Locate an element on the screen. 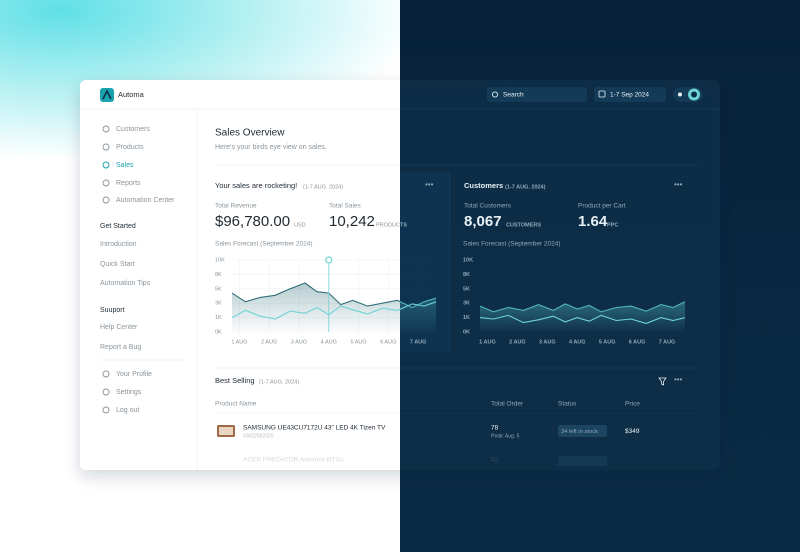 The height and width of the screenshot is (552, 800). sun-icon is located at coordinates (680, 94).